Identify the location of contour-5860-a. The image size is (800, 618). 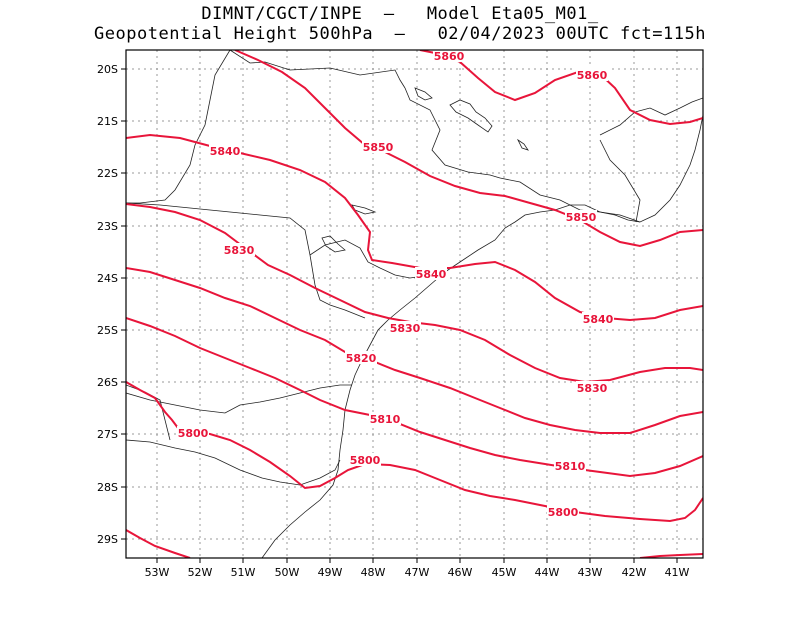
(561, 88).